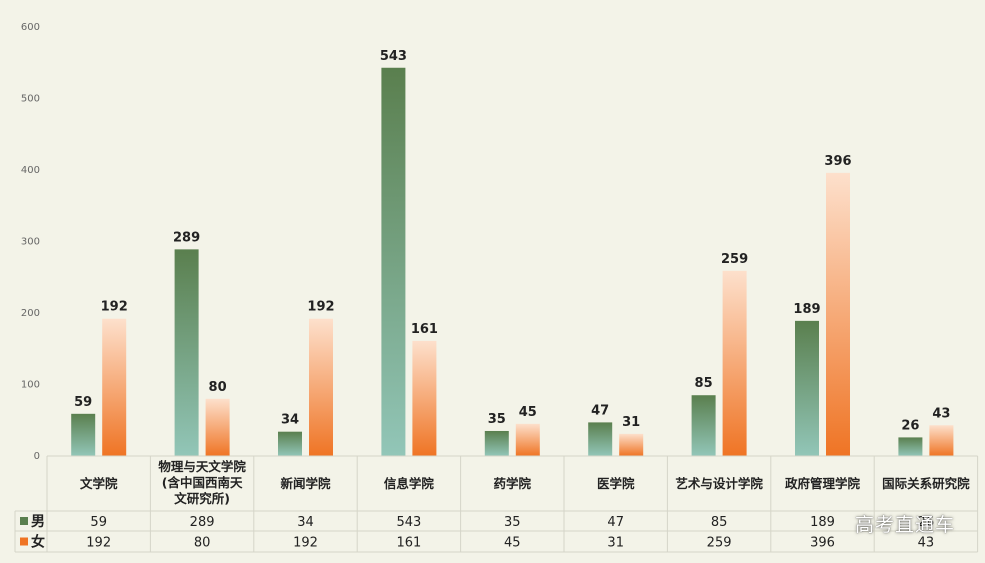 The image size is (985, 563). I want to click on category-label: 文学院, so click(99, 483).